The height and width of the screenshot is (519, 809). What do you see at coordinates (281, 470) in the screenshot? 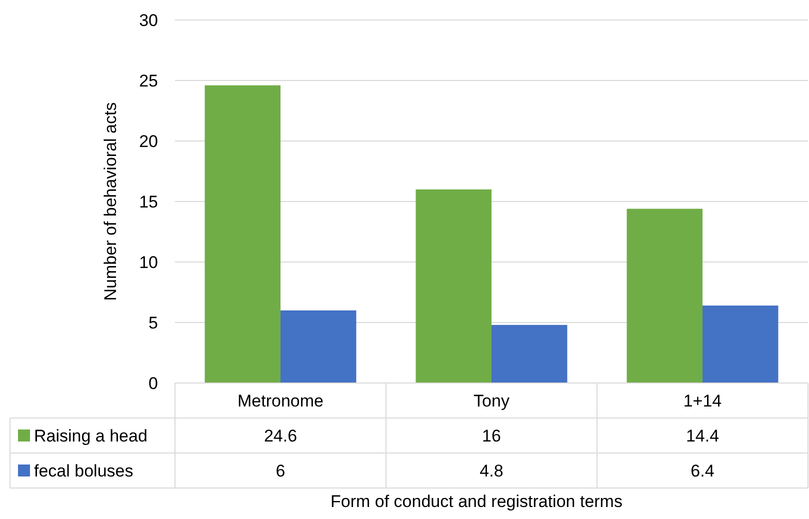
I see `data-label: 6` at bounding box center [281, 470].